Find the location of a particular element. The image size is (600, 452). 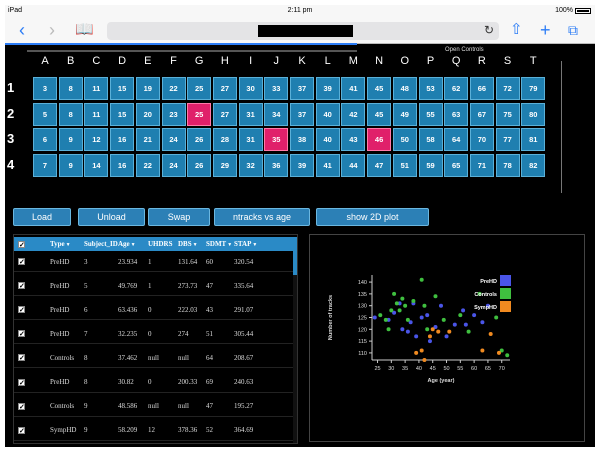

table-row: ✓ Controls 9 48.586 null null 47 195.27 is located at coordinates (155, 407).